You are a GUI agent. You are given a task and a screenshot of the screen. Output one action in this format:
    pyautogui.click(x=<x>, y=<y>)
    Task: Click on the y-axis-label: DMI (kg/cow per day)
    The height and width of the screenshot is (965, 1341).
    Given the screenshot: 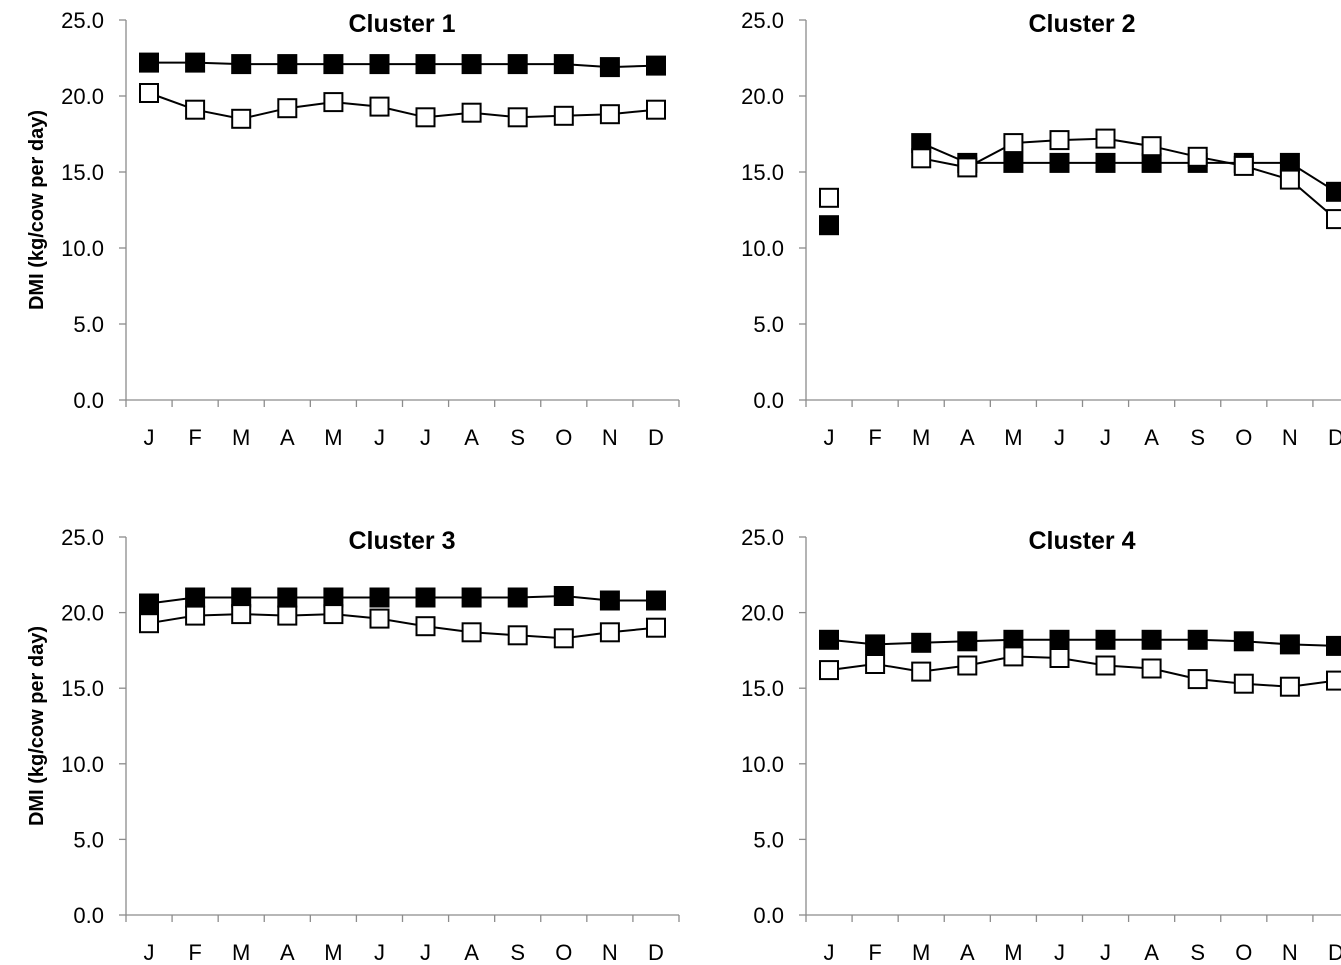 What is the action you would take?
    pyautogui.click(x=37, y=210)
    